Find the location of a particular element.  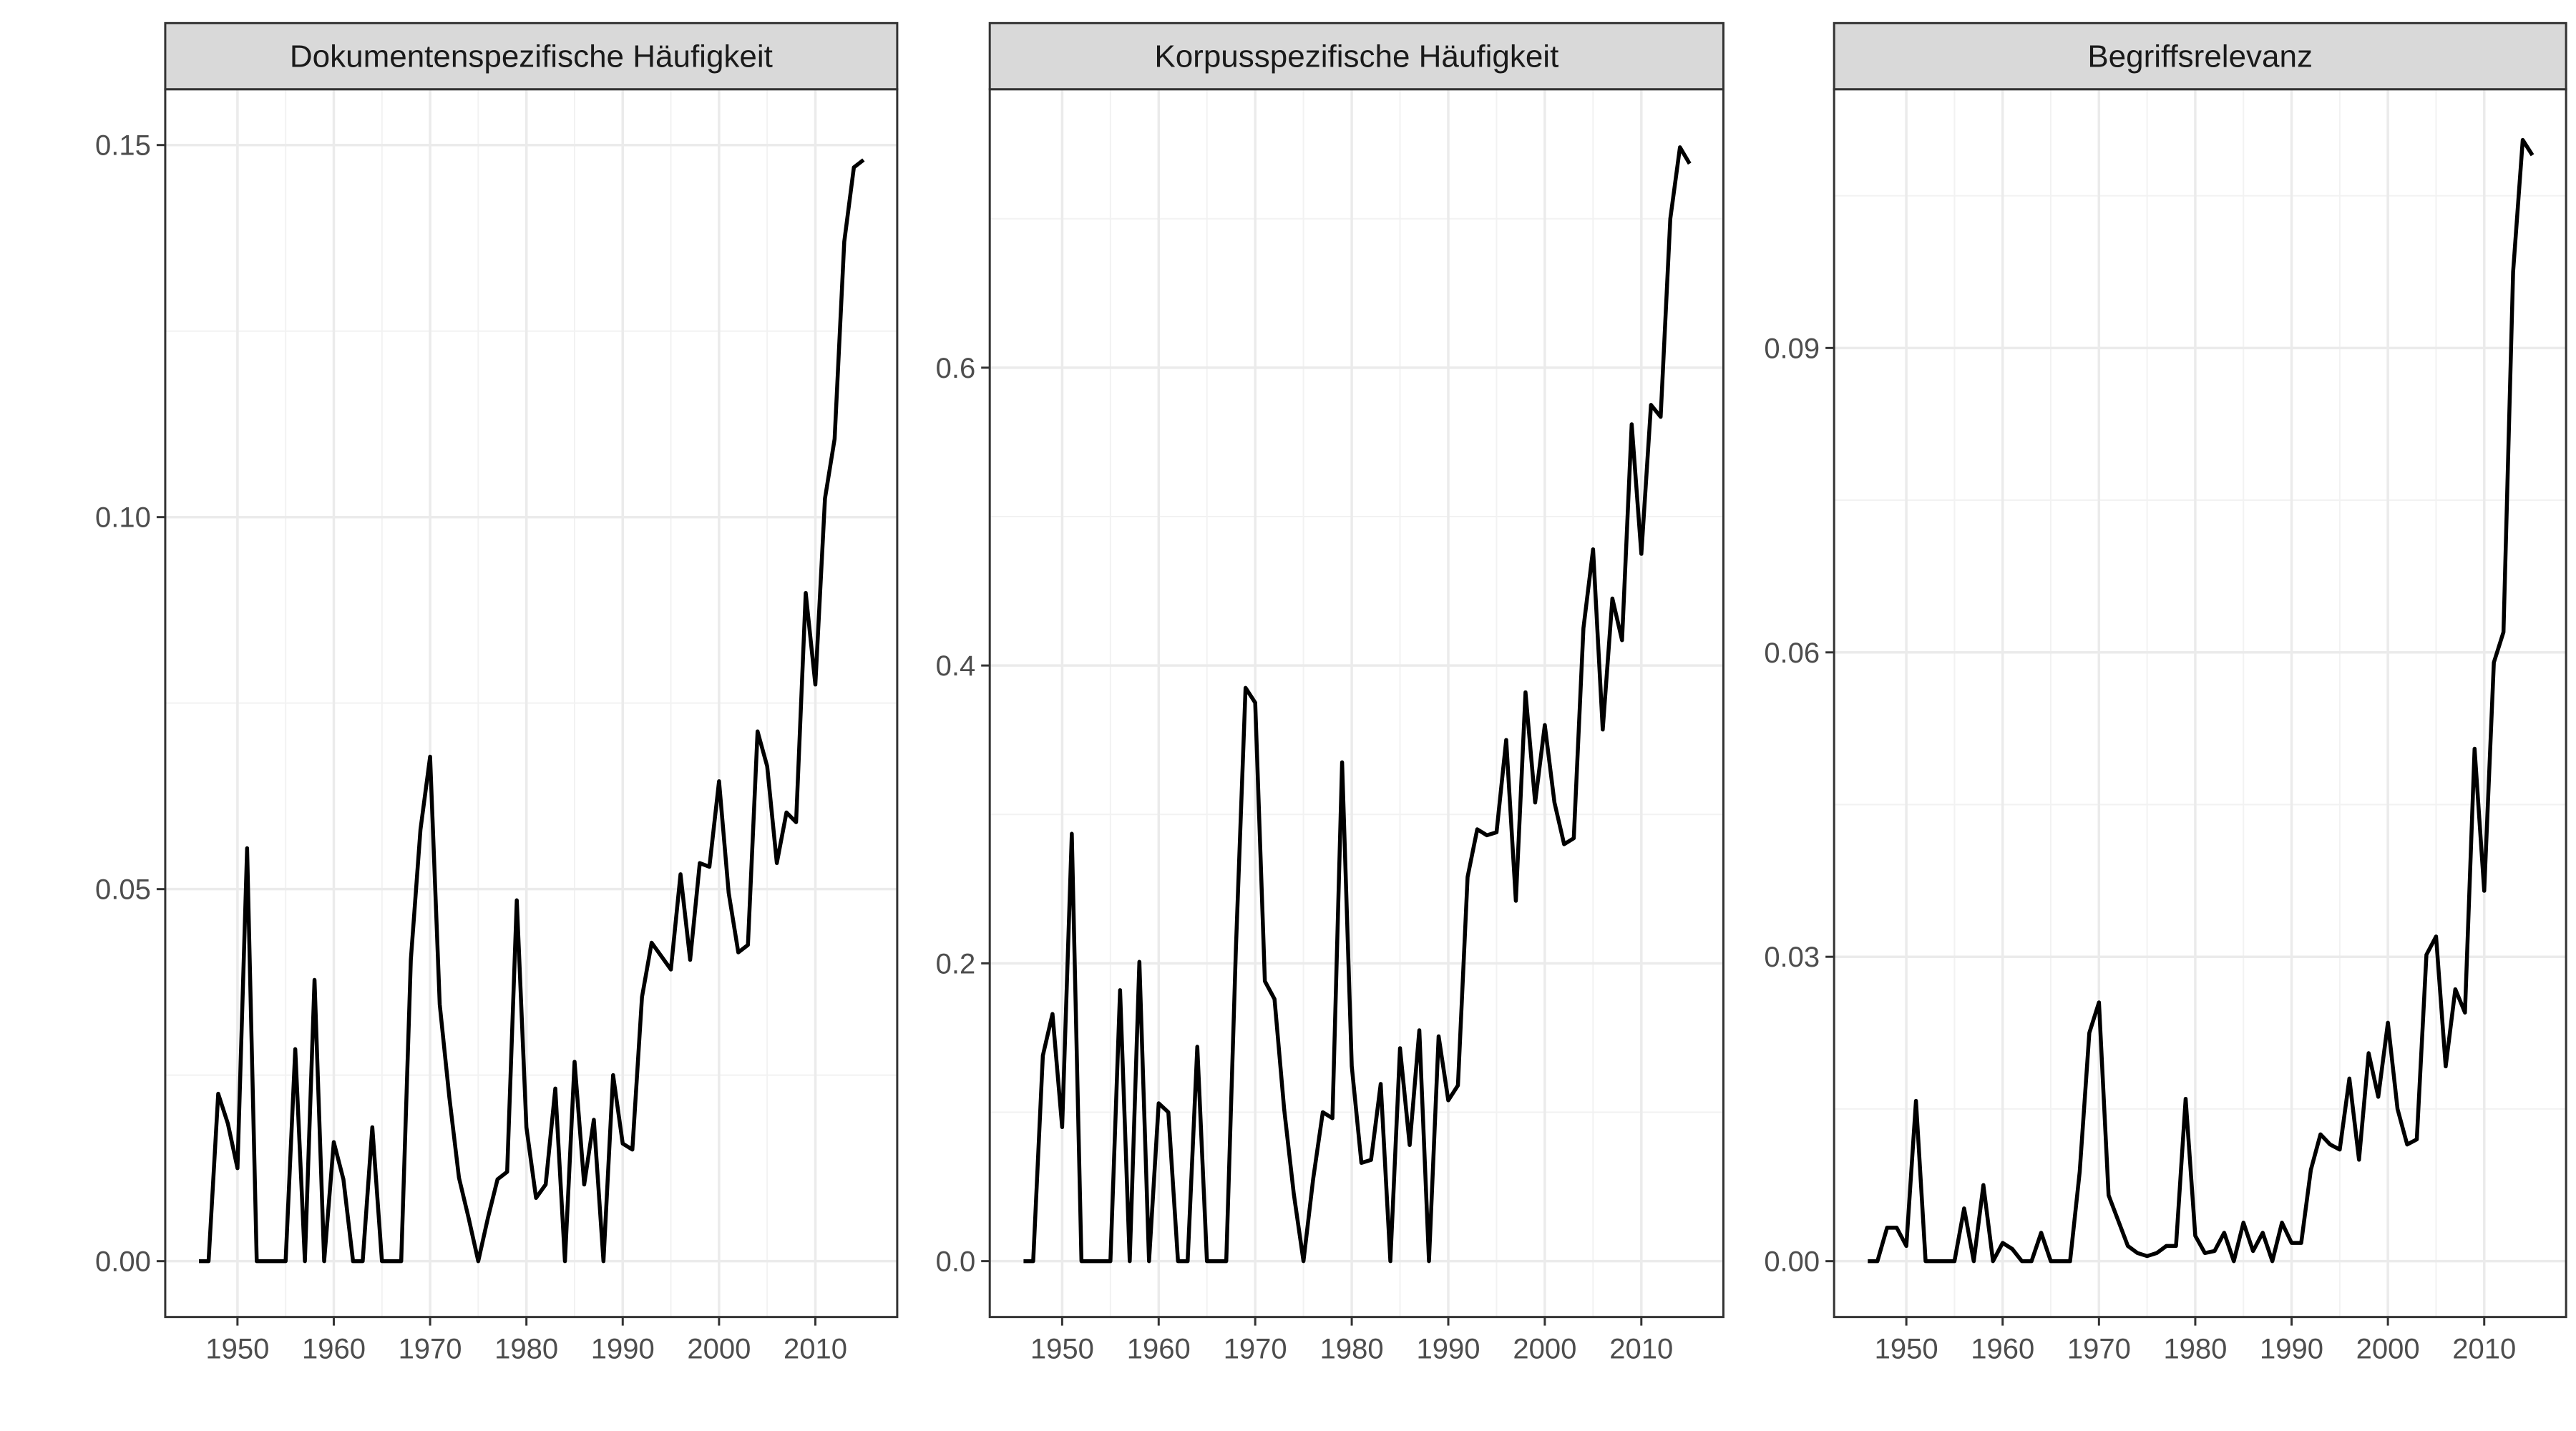

y-tick-label: 0.06 is located at coordinates (1792, 653).